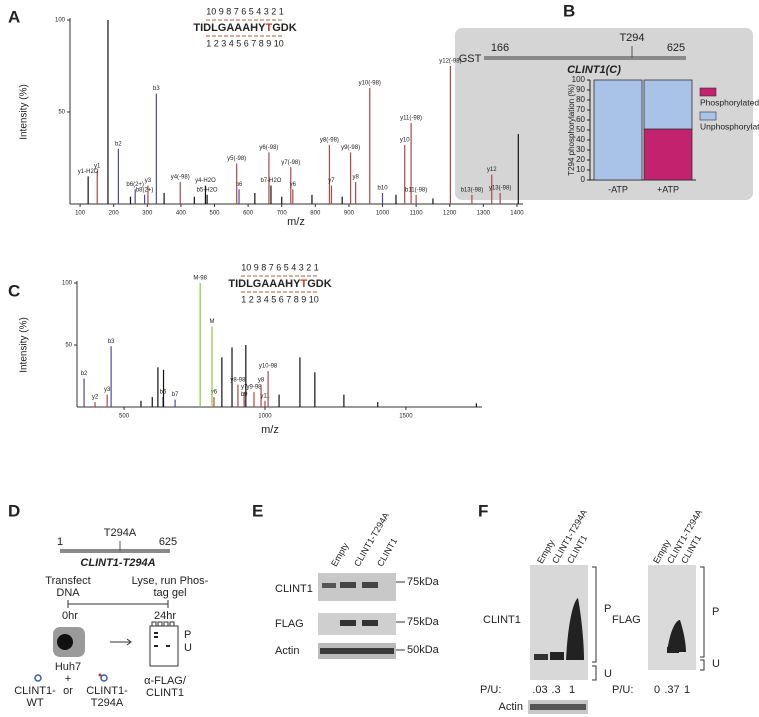 The height and width of the screenshot is (717, 759). What do you see at coordinates (120, 533) in the screenshot?
I see `site-label: T294A` at bounding box center [120, 533].